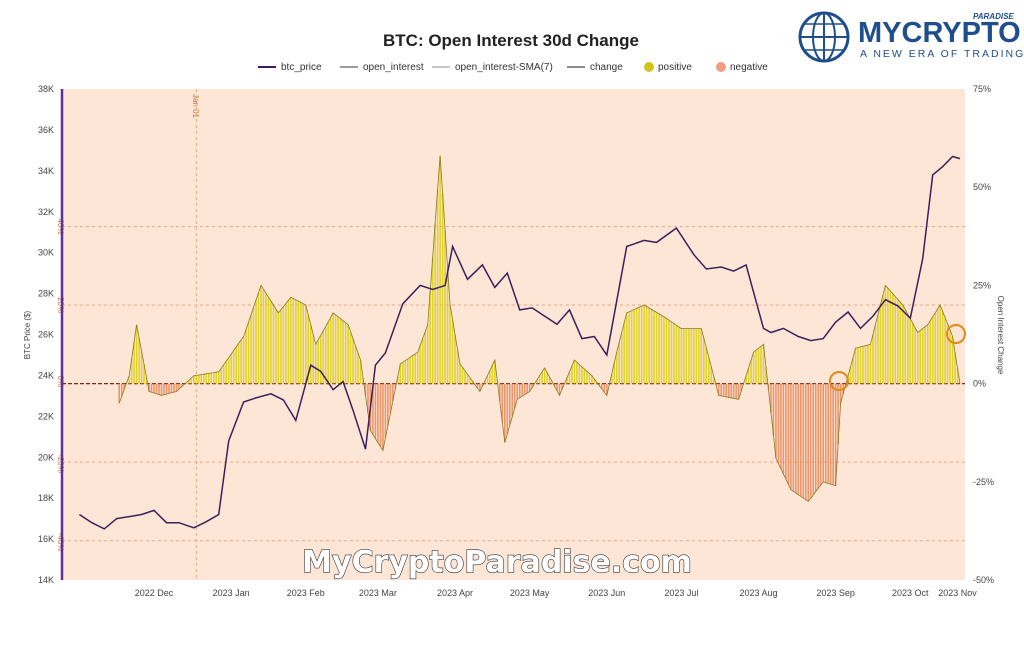 Image resolution: width=1024 pixels, height=645 pixels. What do you see at coordinates (983, 580) in the screenshot?
I see `right-tick-label: -50%` at bounding box center [983, 580].